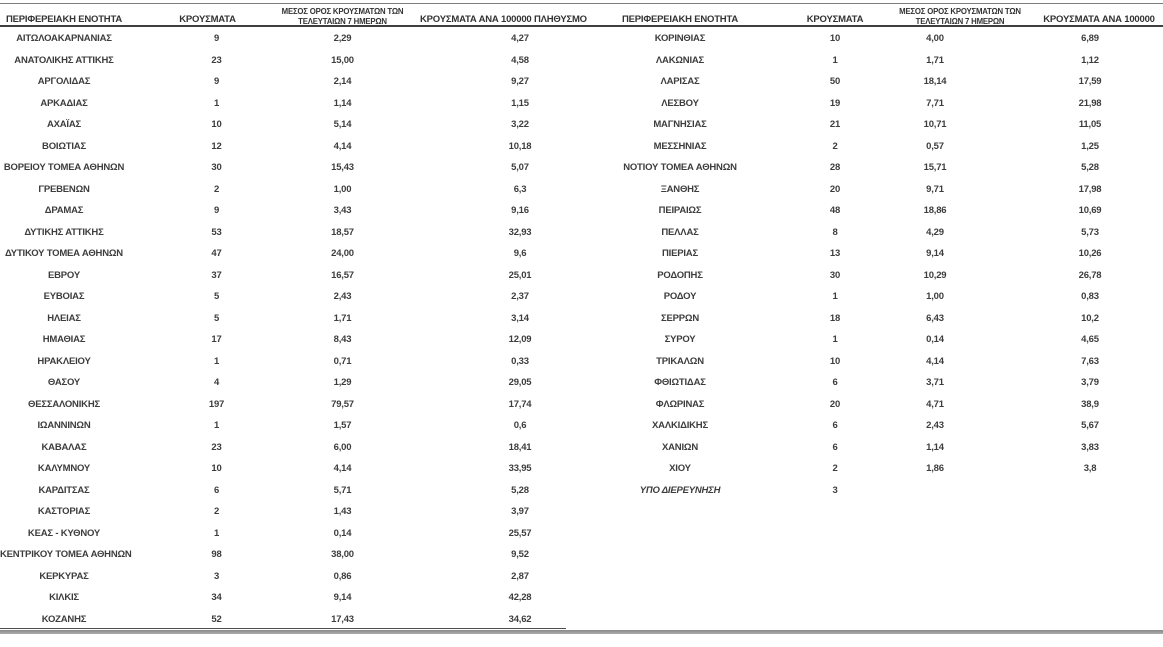 The height and width of the screenshot is (647, 1163). Describe the element at coordinates (869, 233) in the screenshot. I see `table-row: ΠΕΛΛΑΣ 8 4,29 5,73` at that location.